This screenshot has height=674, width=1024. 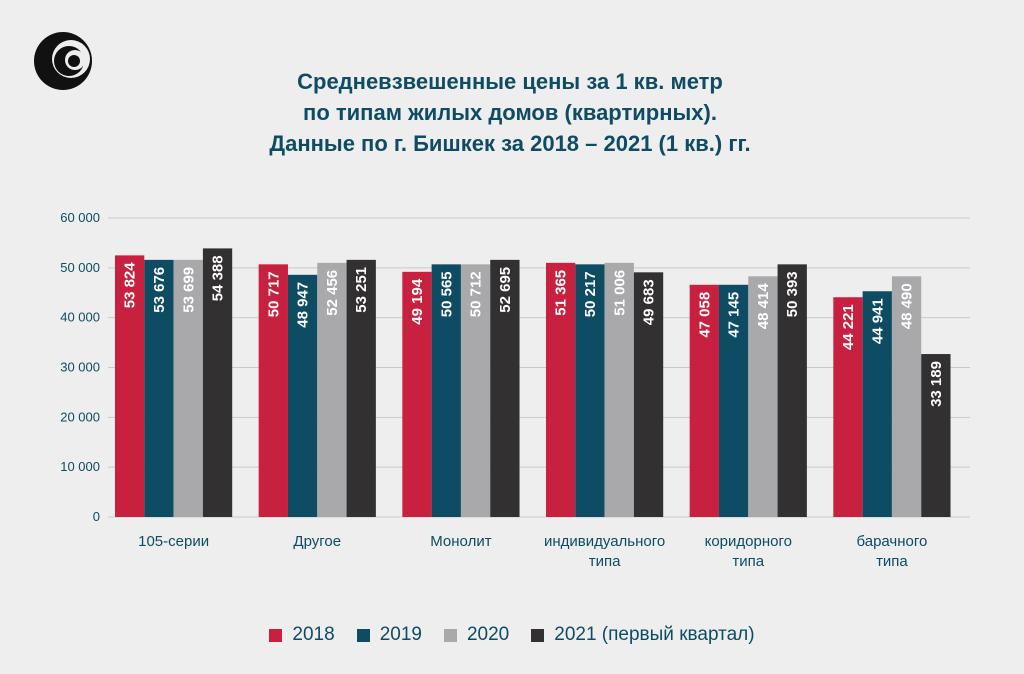 What do you see at coordinates (476, 294) in the screenshot?
I see `data-label: 50 712` at bounding box center [476, 294].